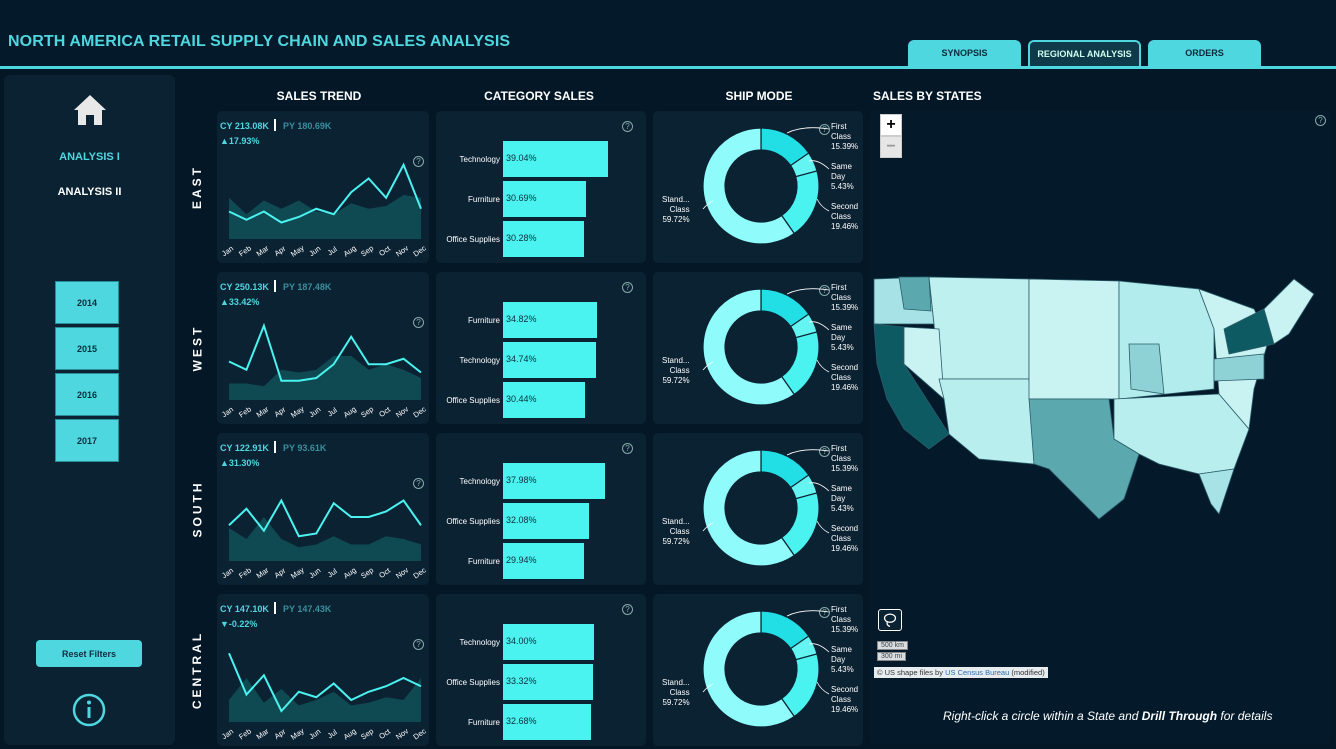 The width and height of the screenshot is (1336, 749). I want to click on tab-regional-analysis: REGIONAL ANALYSIS, so click(1084, 53).